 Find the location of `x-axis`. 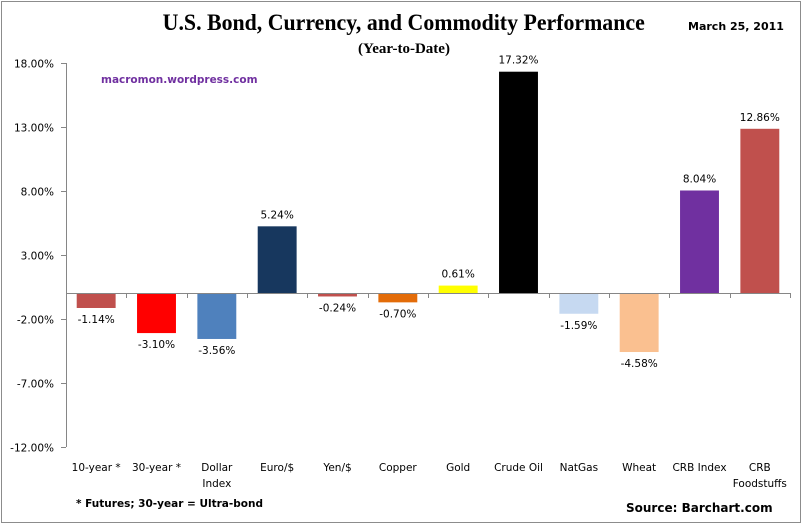

x-axis is located at coordinates (428, 295).